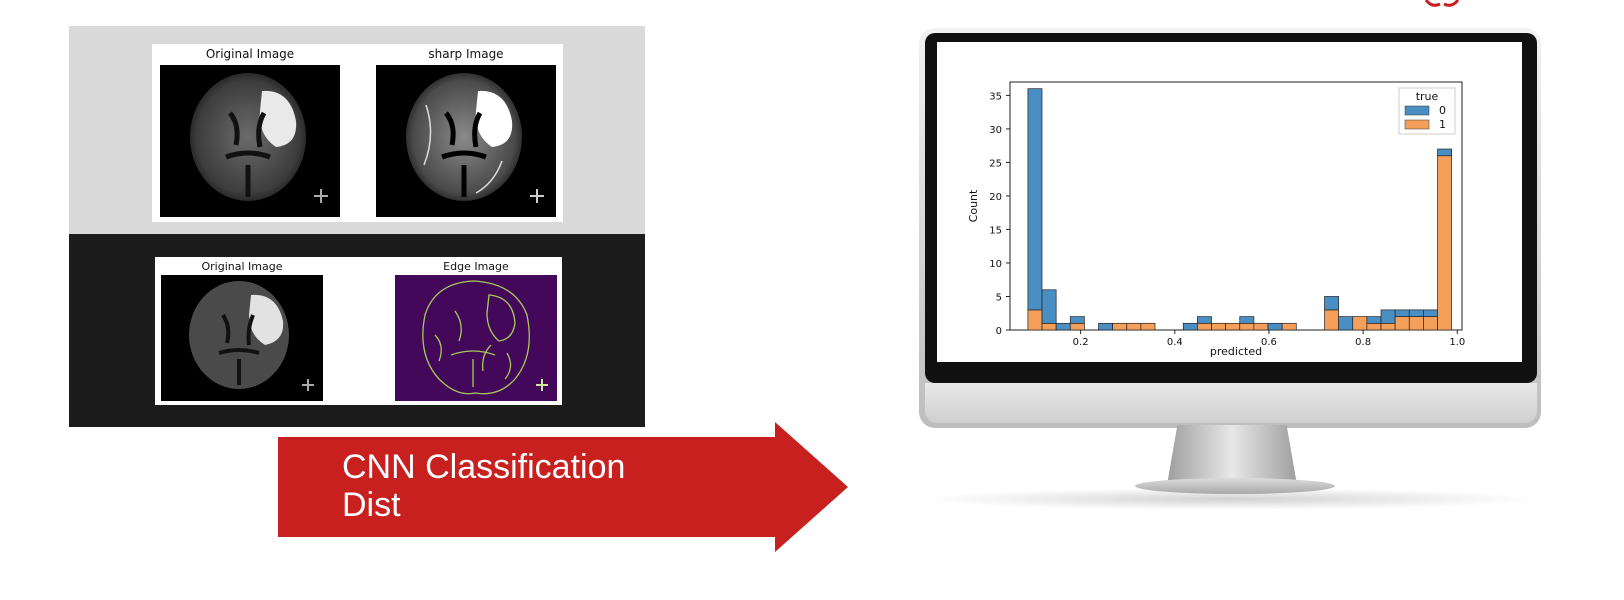  Describe the element at coordinates (466, 54) in the screenshot. I see `sharp-image-title: sharp Image` at that location.